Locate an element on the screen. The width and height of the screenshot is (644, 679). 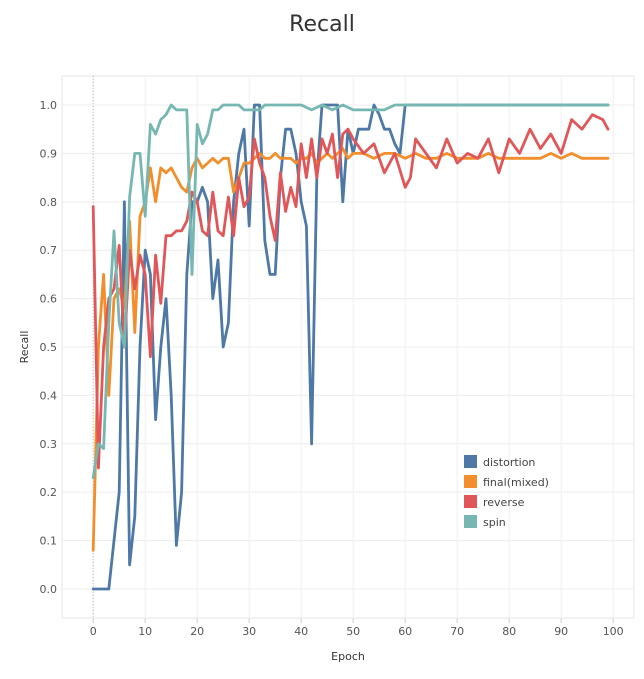
x-tick-label: 10 is located at coordinates (145, 631).